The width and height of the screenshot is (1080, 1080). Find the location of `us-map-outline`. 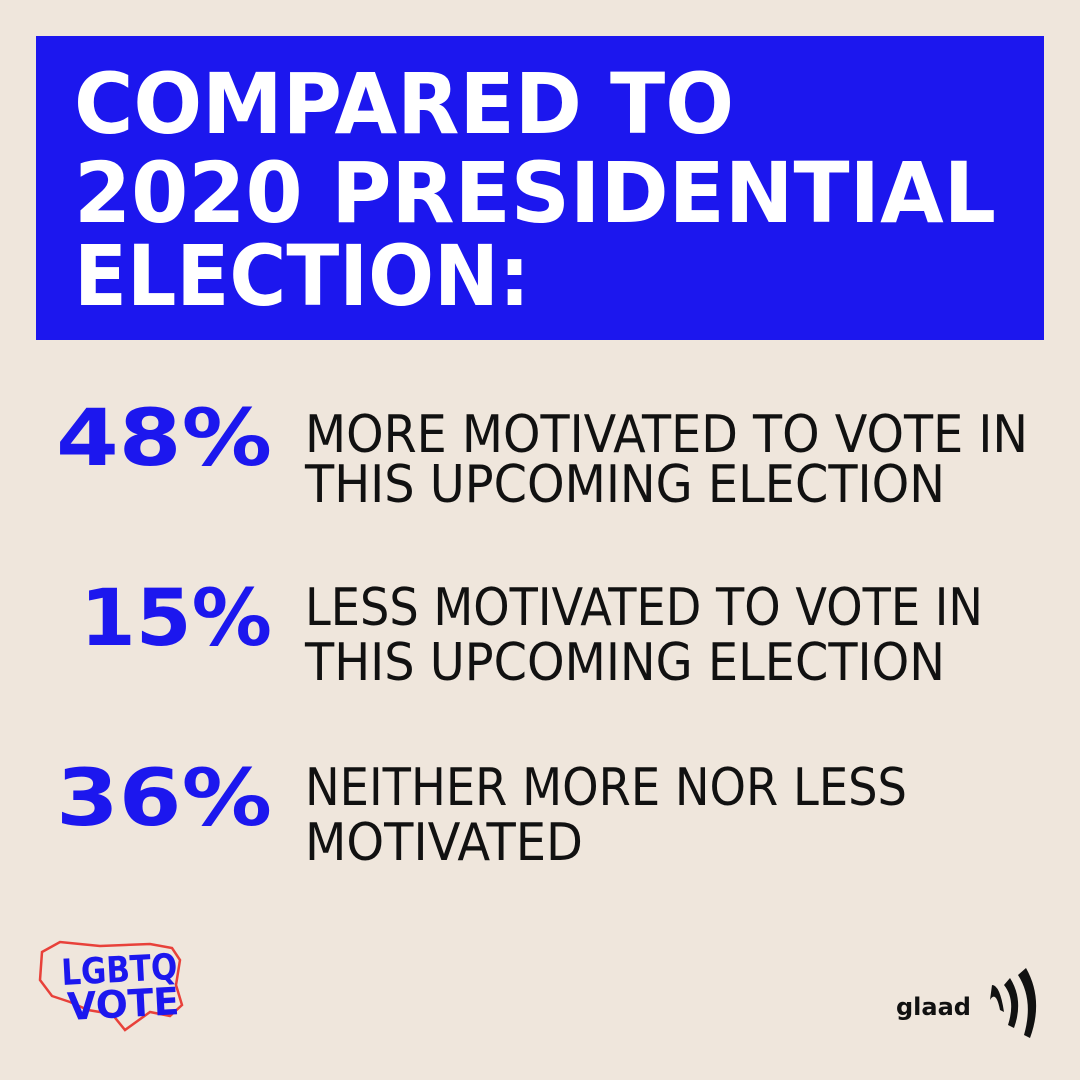

us-map-outline is located at coordinates (111, 986).